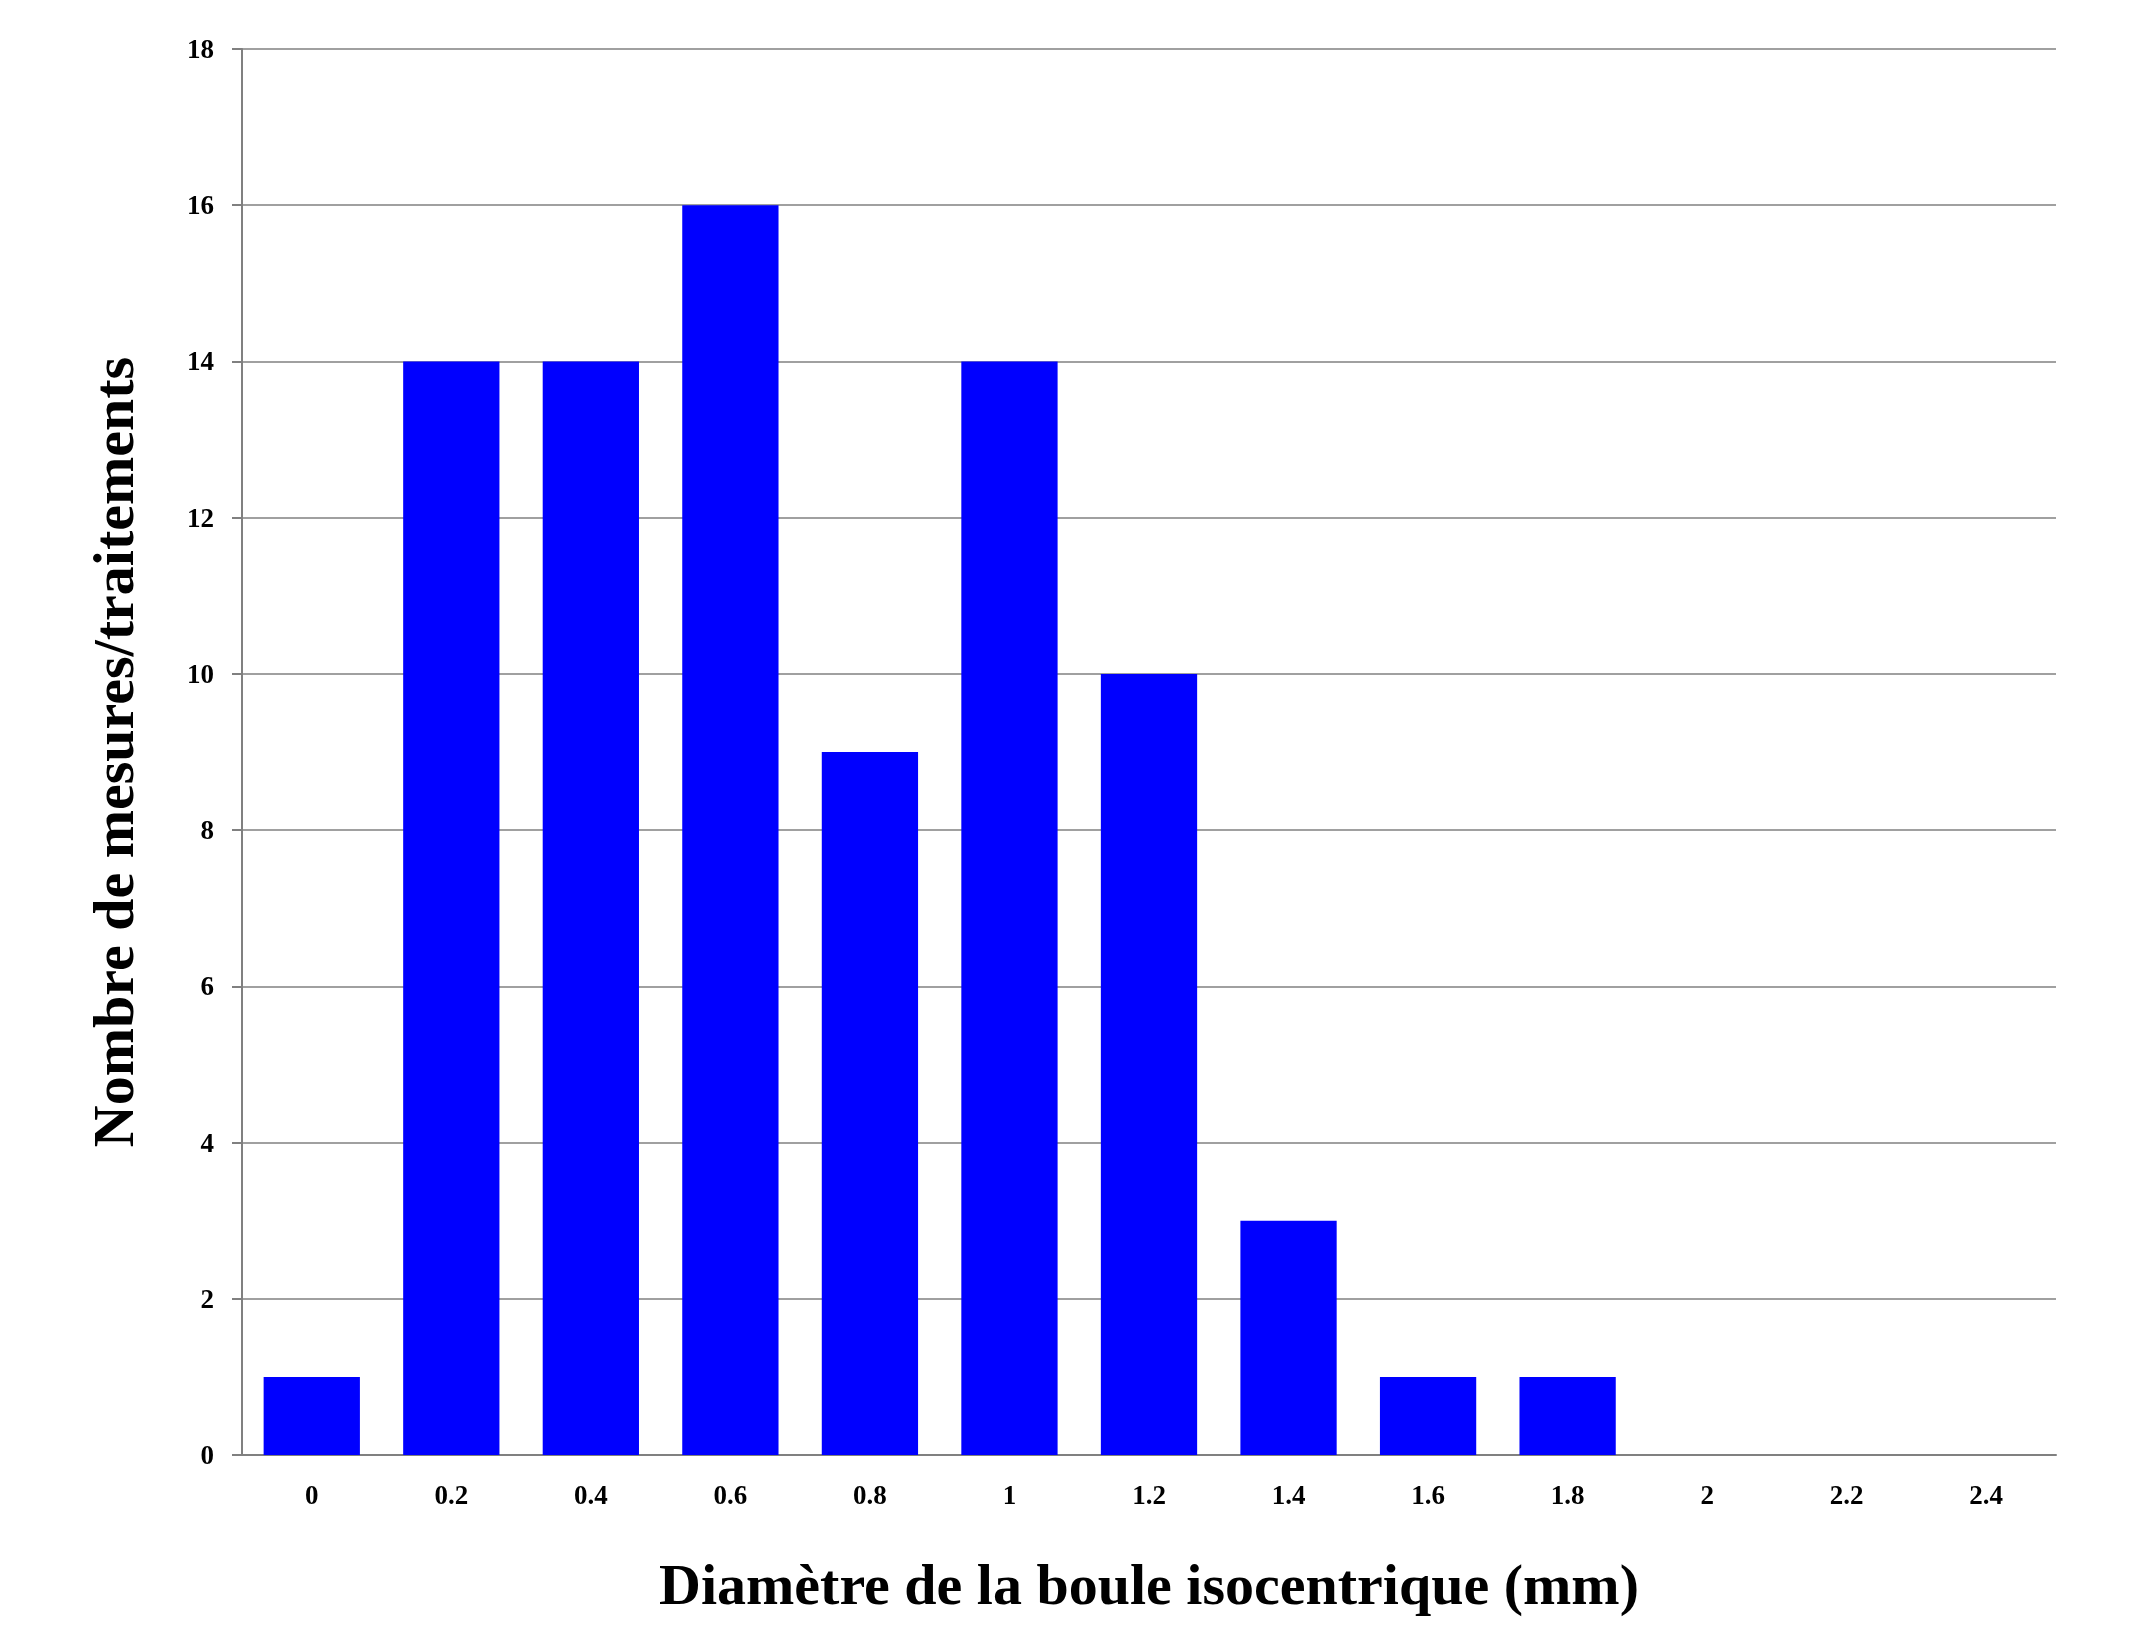 The image size is (2131, 1628). What do you see at coordinates (200, 361) in the screenshot?
I see `y-tick-label: 14` at bounding box center [200, 361].